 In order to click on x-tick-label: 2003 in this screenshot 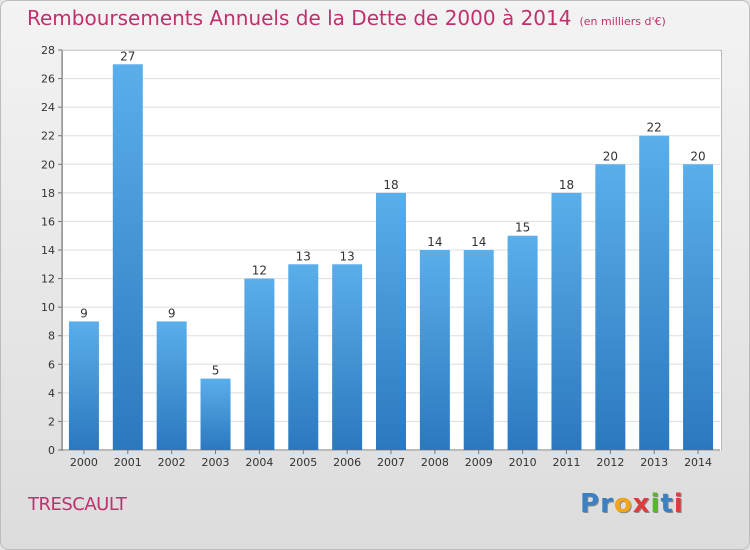, I will do `click(216, 462)`.